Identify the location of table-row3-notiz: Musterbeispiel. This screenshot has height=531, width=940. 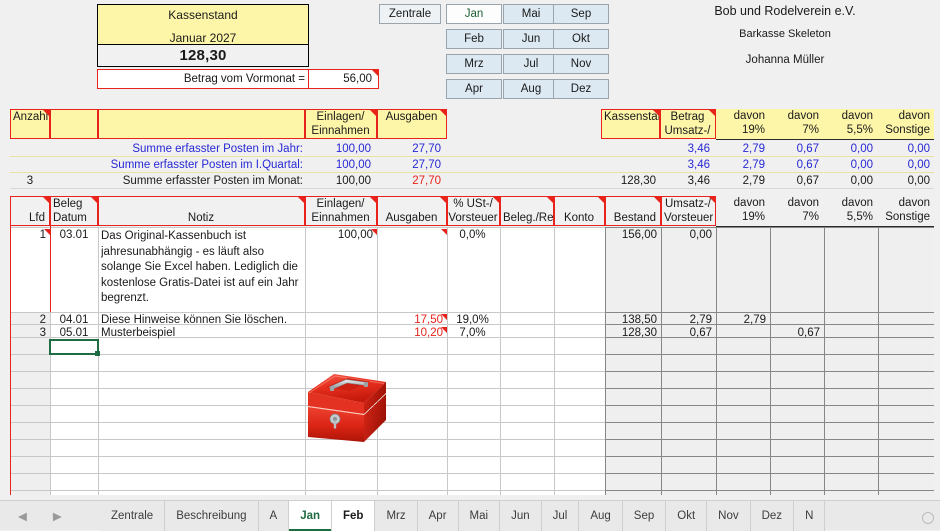
(138, 333).